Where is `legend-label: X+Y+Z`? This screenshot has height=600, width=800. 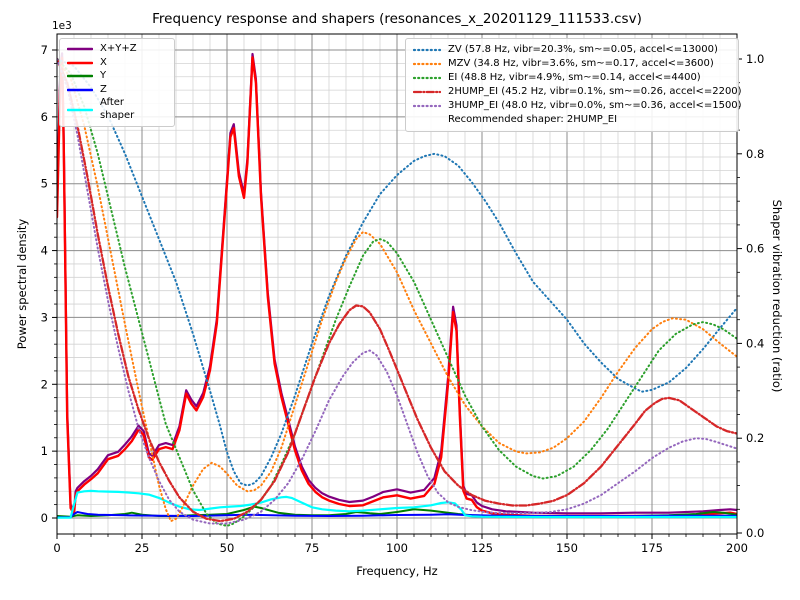
legend-label: X+Y+Z is located at coordinates (118, 48).